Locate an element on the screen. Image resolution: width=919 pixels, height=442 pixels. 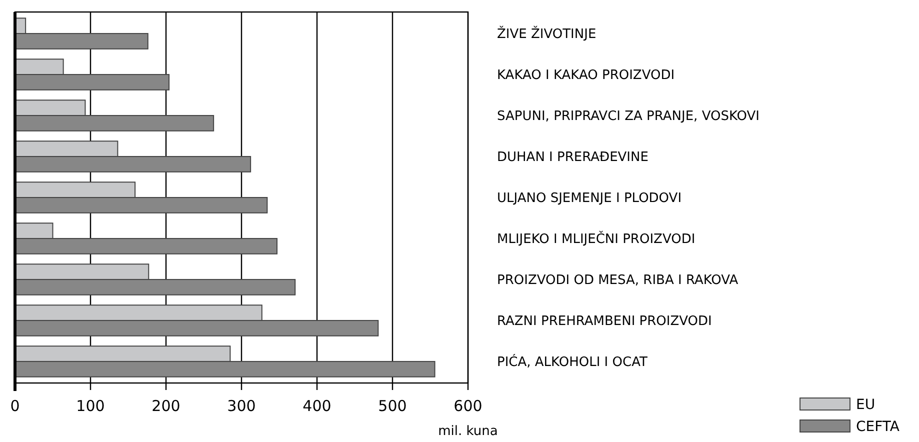
y-tick-label: MLIJEKO I MLIJEČNI PROIZVODI is located at coordinates (596, 239).